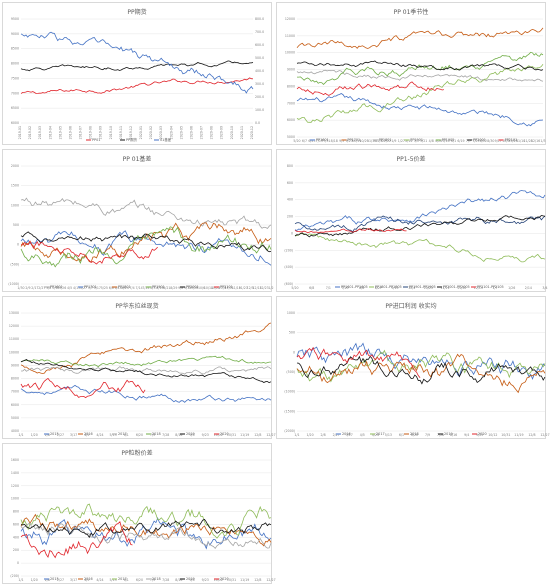 This screenshot has height=586, width=550. What do you see at coordinates (334, 141) in the screenshot?
I see `x-tick-label: 8/18` at bounding box center [334, 141].